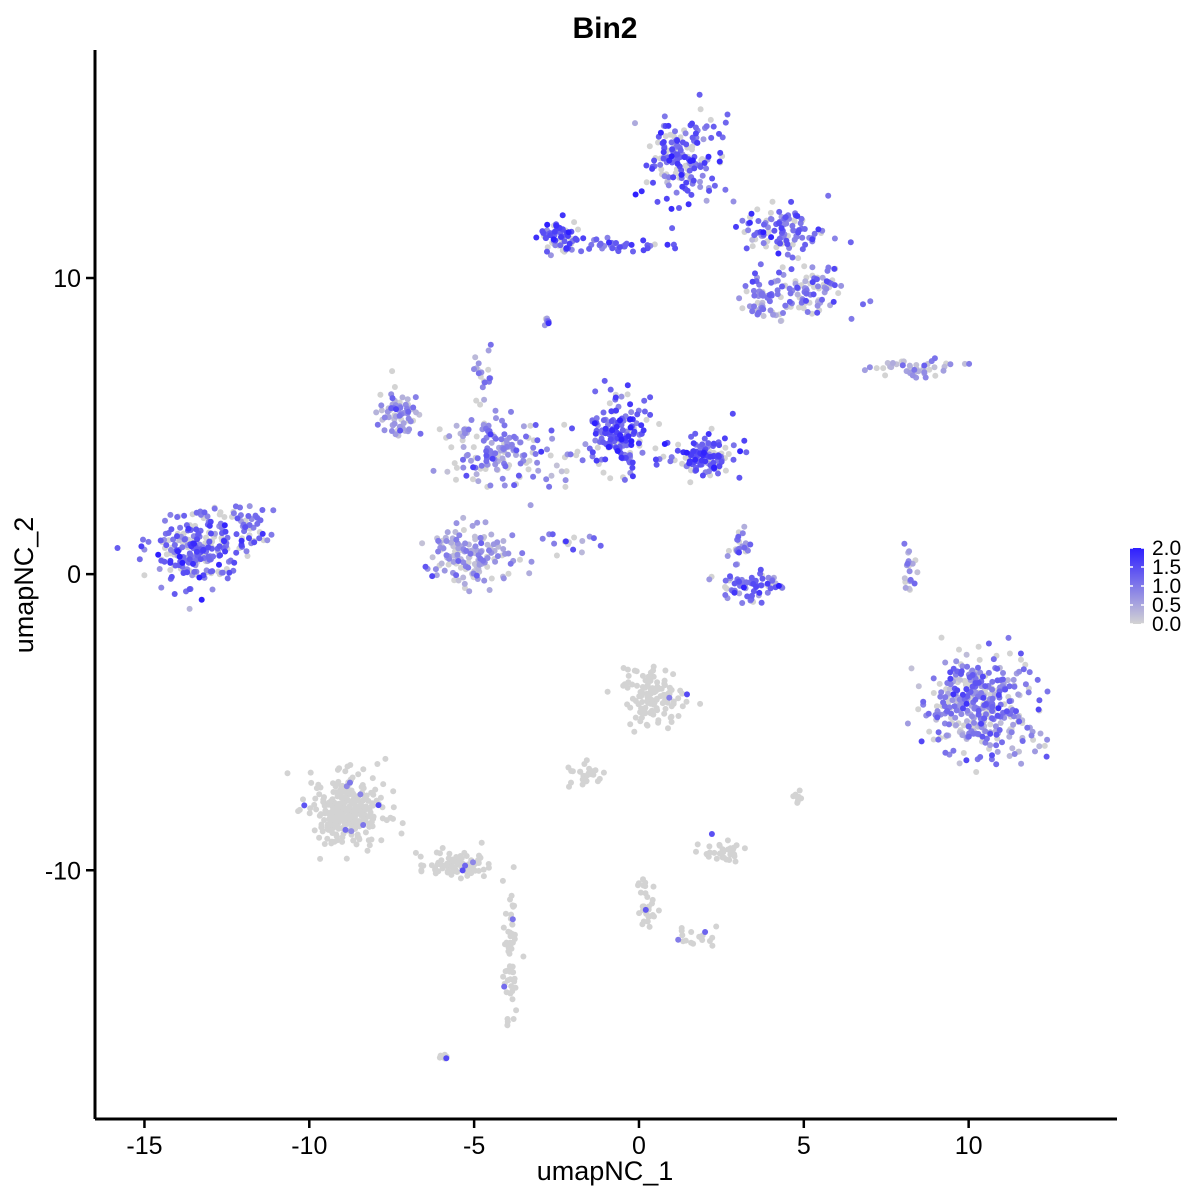  I want to click on legend-tick-label: 0.0, so click(1166, 624).